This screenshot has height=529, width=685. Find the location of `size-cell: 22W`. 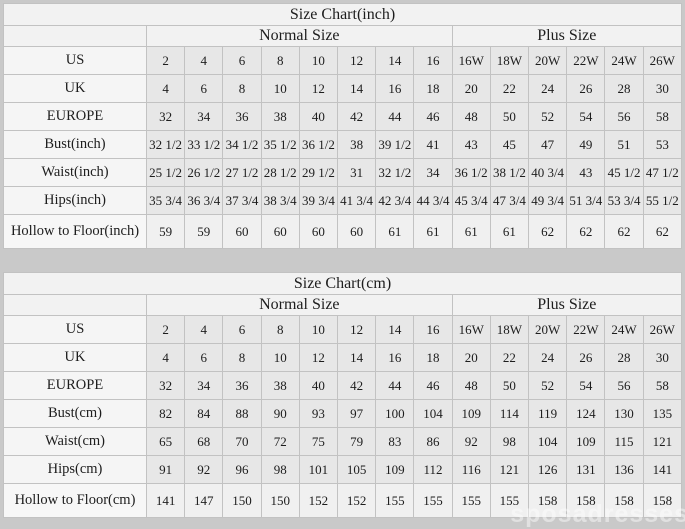

size-cell: 22W is located at coordinates (586, 329).